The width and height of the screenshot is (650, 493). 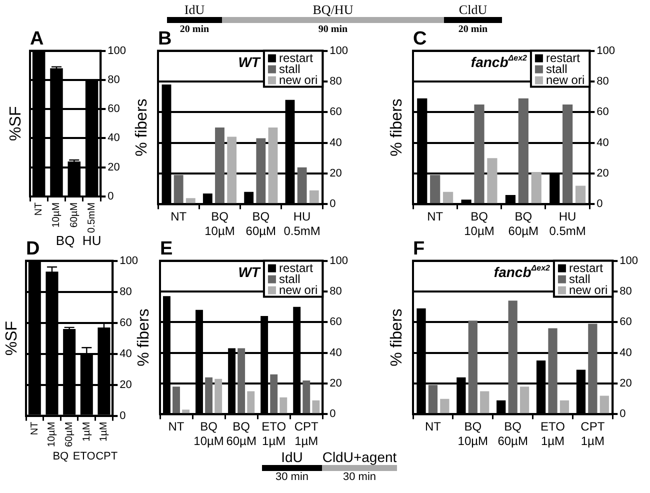 I want to click on chart-title: F, so click(x=419, y=249).